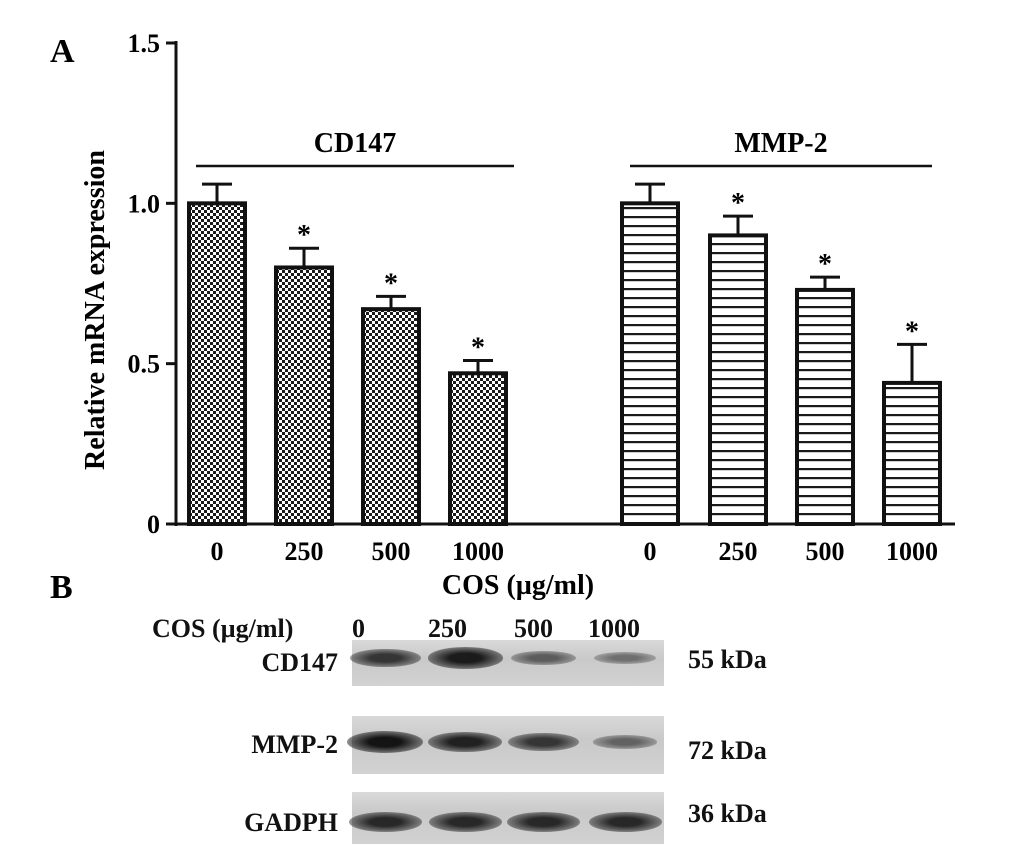 The height and width of the screenshot is (854, 1033). Describe the element at coordinates (153, 524) in the screenshot. I see `y-tick-label: 0` at that location.